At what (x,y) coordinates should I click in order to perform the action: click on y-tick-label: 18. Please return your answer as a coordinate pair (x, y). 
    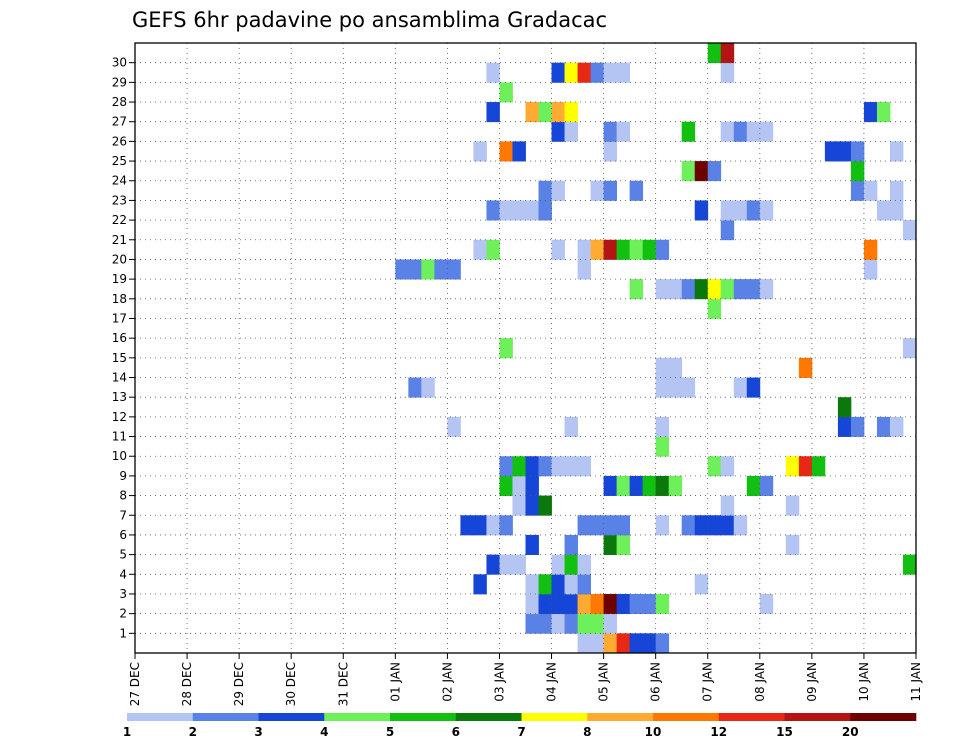
    Looking at the image, I should click on (119, 299).